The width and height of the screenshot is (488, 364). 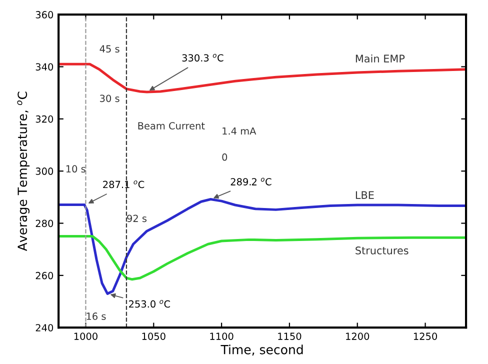 I want to click on annotation: 287.1 $^{o}$C, so click(x=123, y=184).